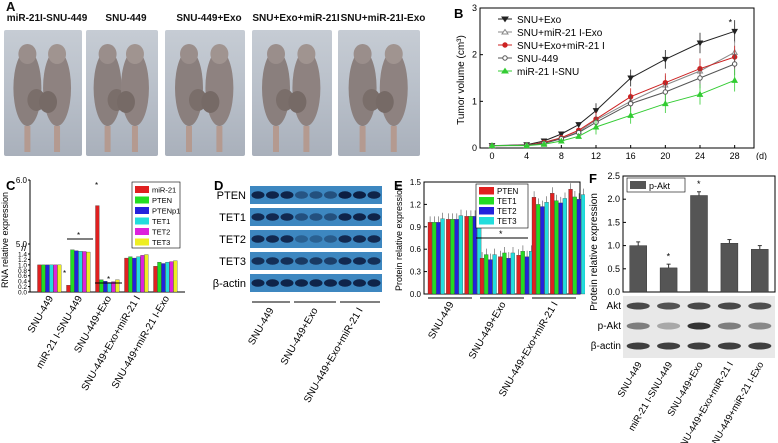  What do you see at coordinates (528, 349) in the screenshot?
I see `category-label: SNU-449+Exo+miR-21 I` at bounding box center [528, 349].